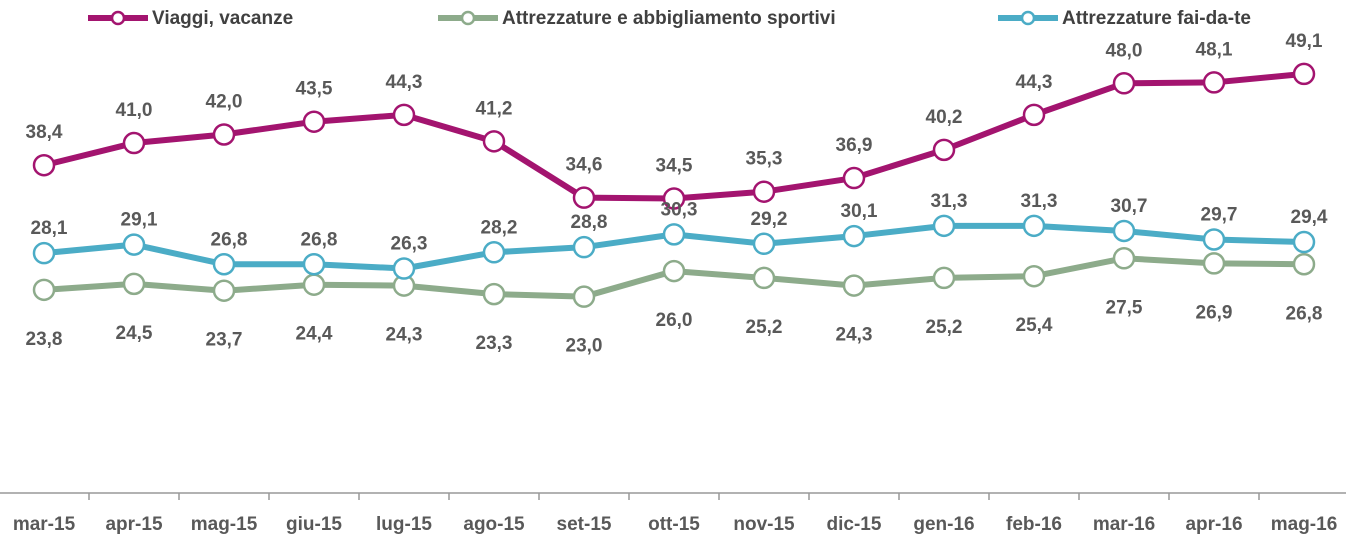 The height and width of the screenshot is (541, 1346). I want to click on x-tick-label: mar-16, so click(1124, 524).